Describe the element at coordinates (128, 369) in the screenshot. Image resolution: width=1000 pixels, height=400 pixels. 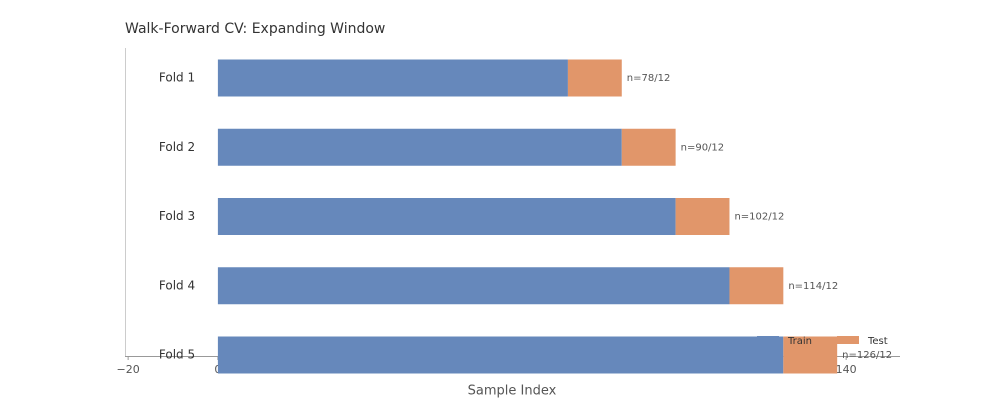
I see `x-tick-label: −20` at that location.